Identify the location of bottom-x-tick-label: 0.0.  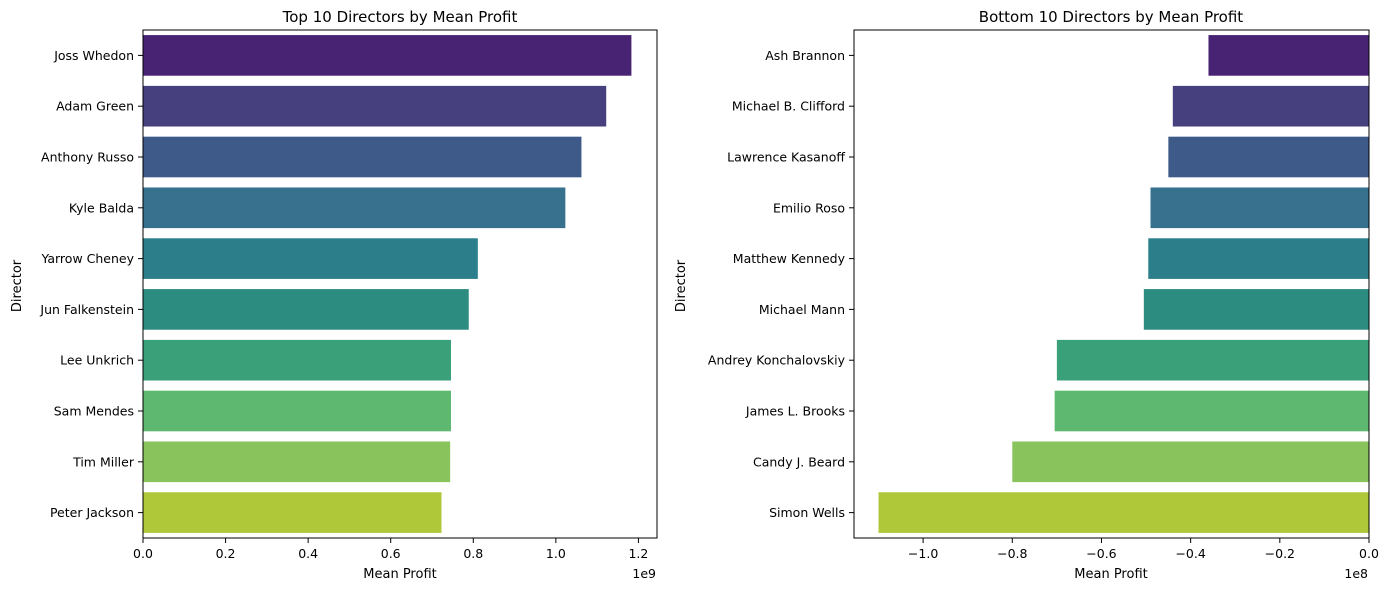
(1369, 553).